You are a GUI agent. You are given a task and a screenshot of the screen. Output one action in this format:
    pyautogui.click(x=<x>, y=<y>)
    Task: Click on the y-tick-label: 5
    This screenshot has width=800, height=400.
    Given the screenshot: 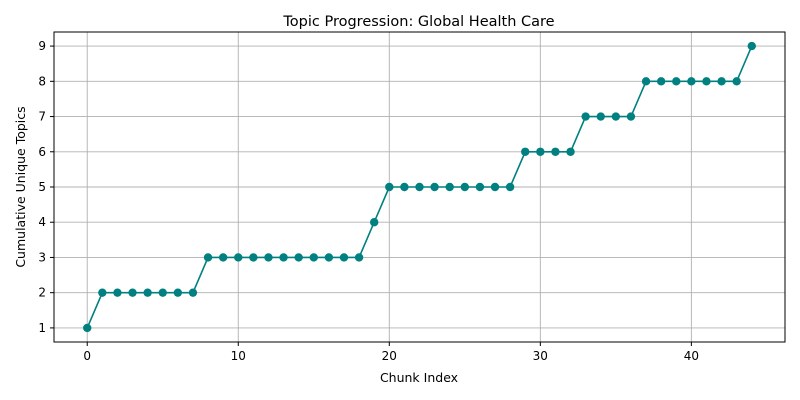 What is the action you would take?
    pyautogui.click(x=42, y=187)
    